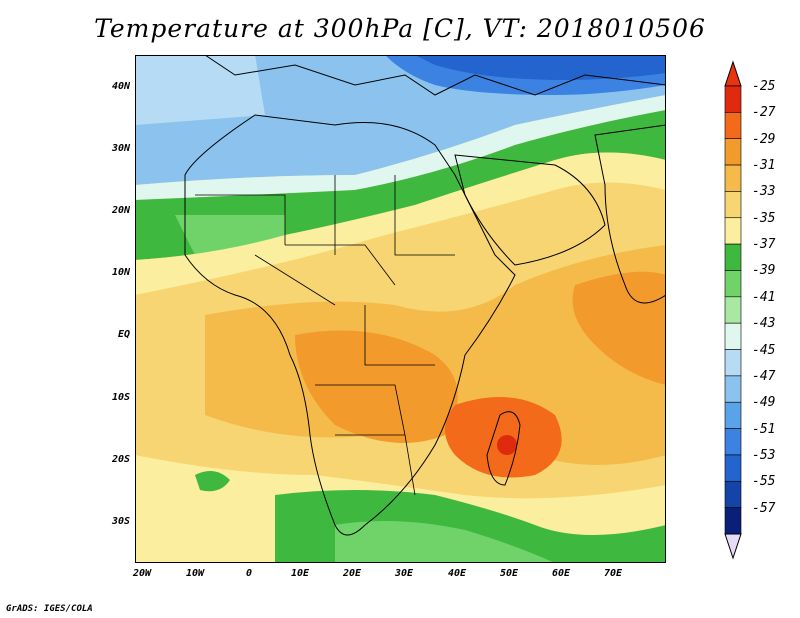 The width and height of the screenshot is (800, 618). What do you see at coordinates (764, 508) in the screenshot?
I see `colorbar-label: -57` at bounding box center [764, 508].